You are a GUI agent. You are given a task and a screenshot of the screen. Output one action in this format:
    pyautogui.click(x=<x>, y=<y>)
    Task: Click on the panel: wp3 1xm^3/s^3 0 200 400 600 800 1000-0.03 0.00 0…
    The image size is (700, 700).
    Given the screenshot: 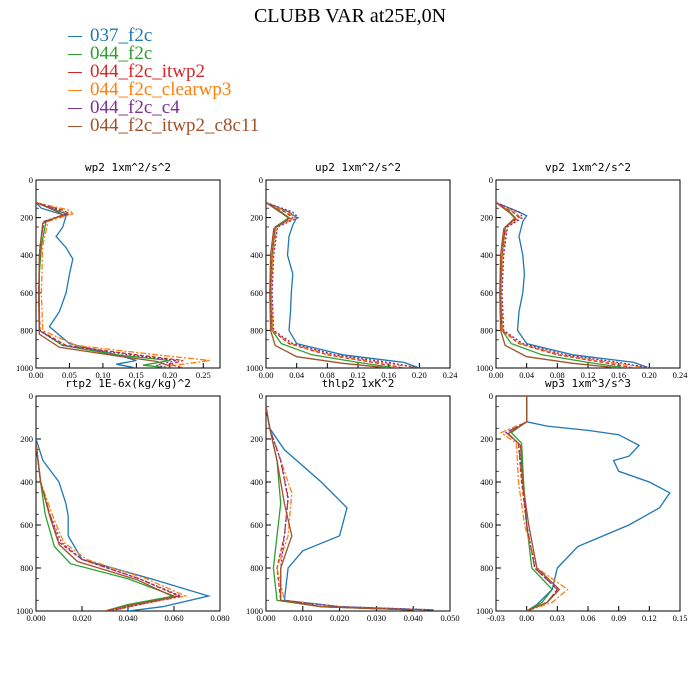 What is the action you would take?
    pyautogui.click(x=581, y=500)
    